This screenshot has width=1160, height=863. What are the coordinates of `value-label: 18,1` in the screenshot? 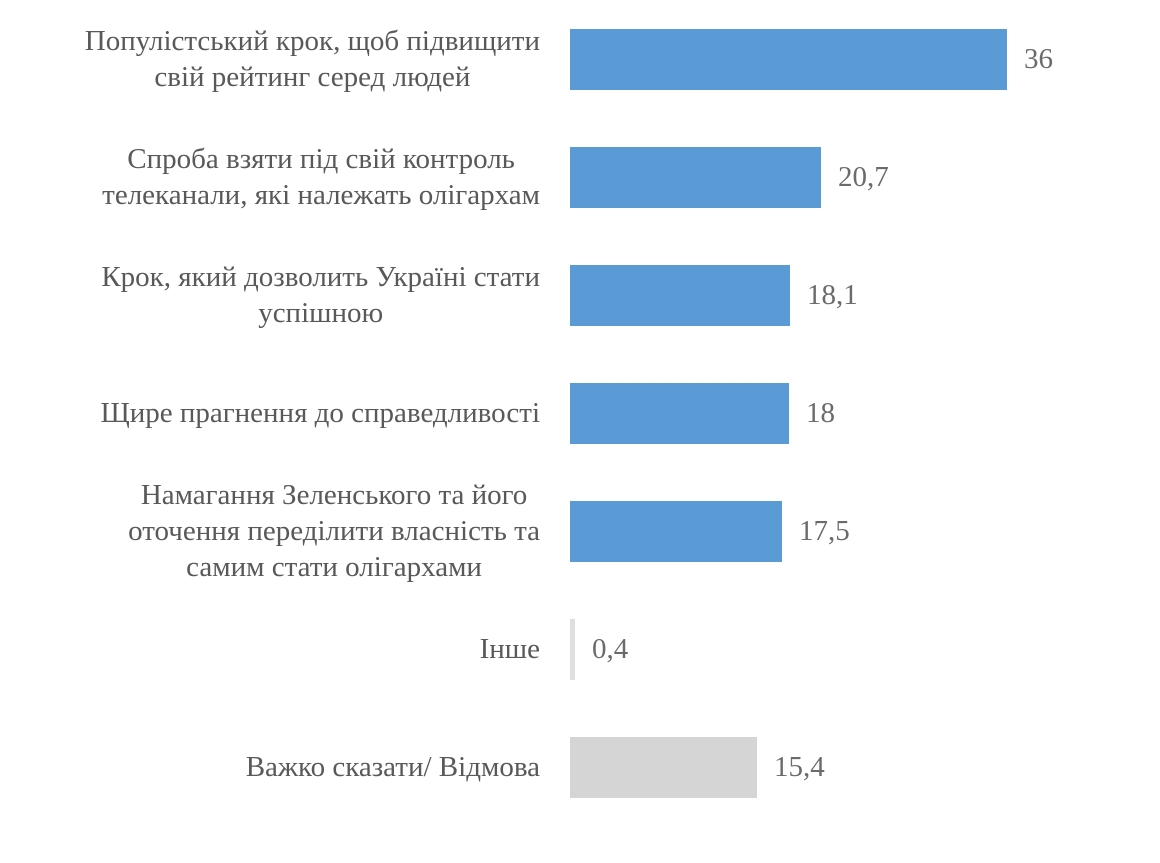 It's located at (832, 294).